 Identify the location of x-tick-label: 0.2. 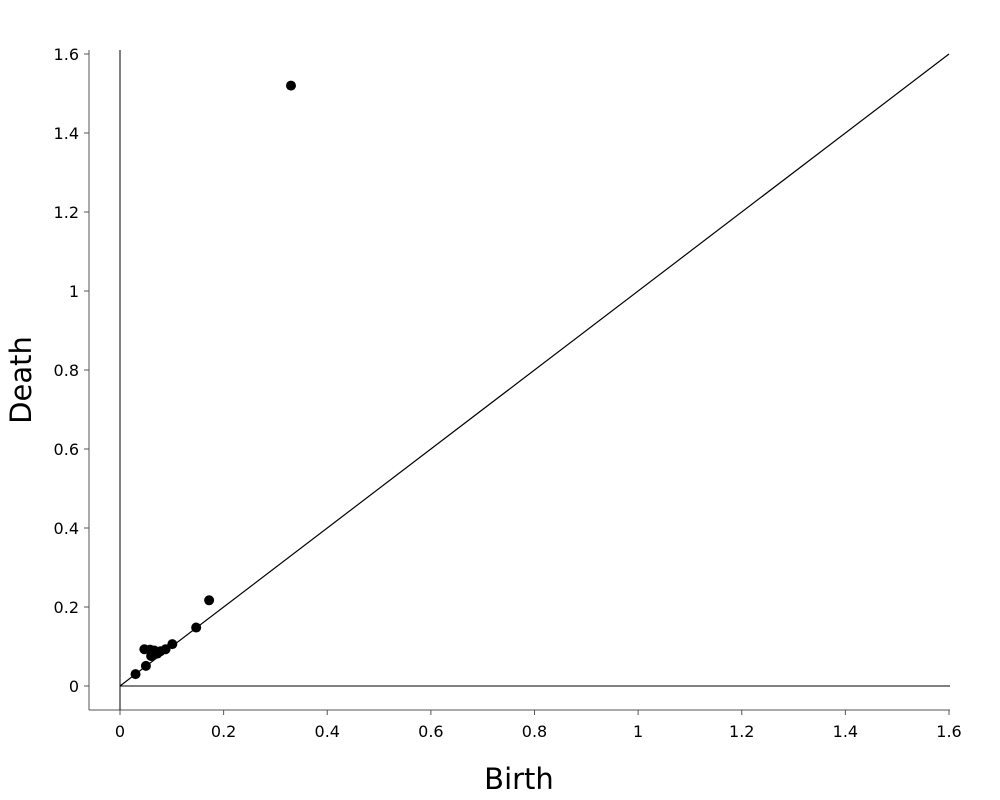
(223, 731).